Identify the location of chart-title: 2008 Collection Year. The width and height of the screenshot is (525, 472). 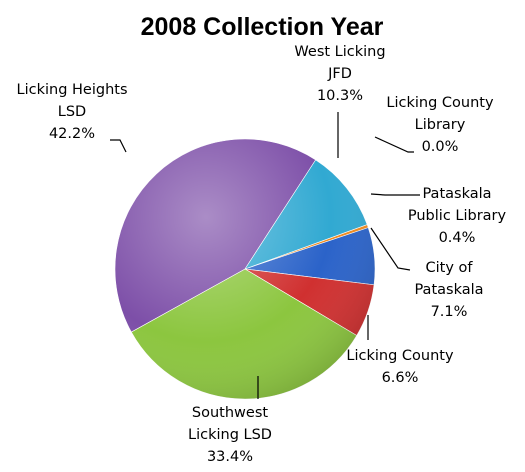
(262, 27).